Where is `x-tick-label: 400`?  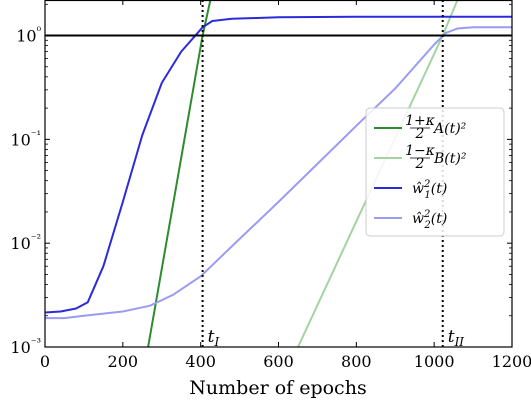
x-tick-label: 400 is located at coordinates (200, 361).